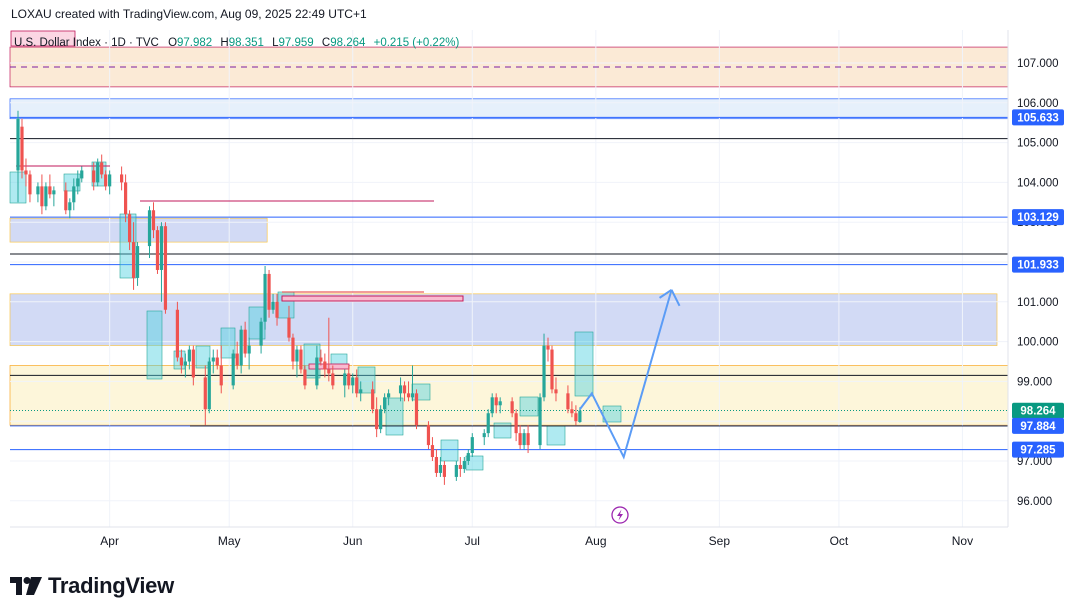 This screenshot has height=615, width=1080. I want to click on time-axis-tick-label: Jun, so click(352, 541).